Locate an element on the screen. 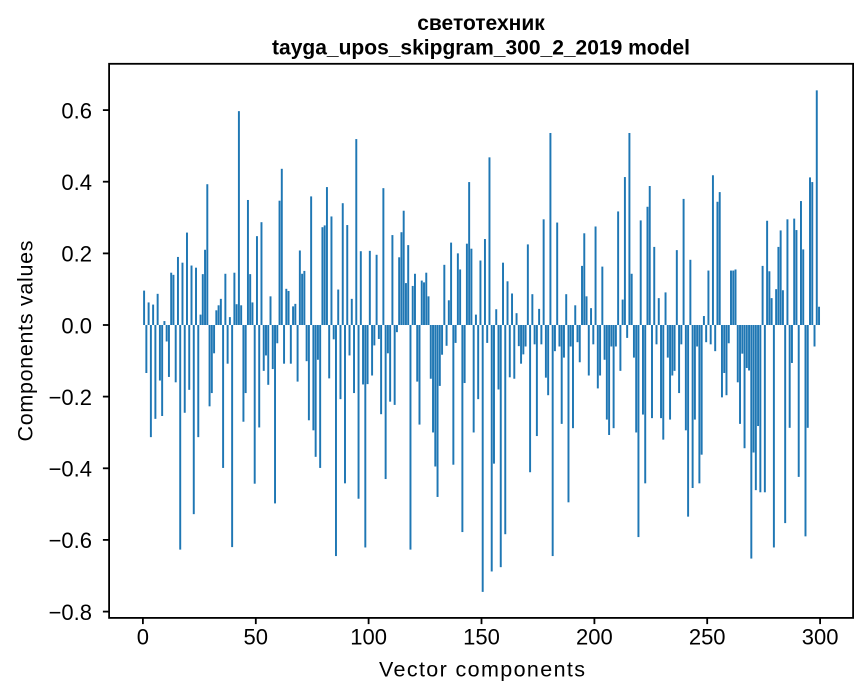  svg-text: 0.6 is located at coordinates (76, 110).